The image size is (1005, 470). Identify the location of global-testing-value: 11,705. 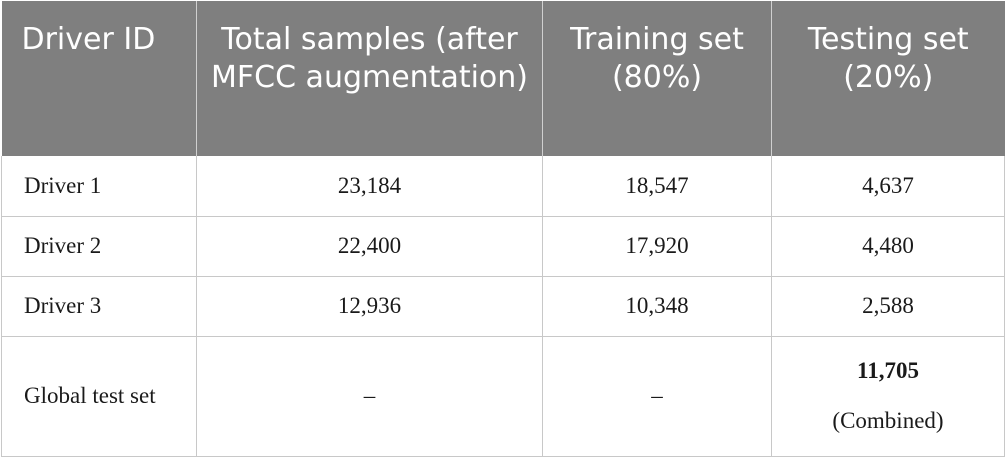
(888, 370).